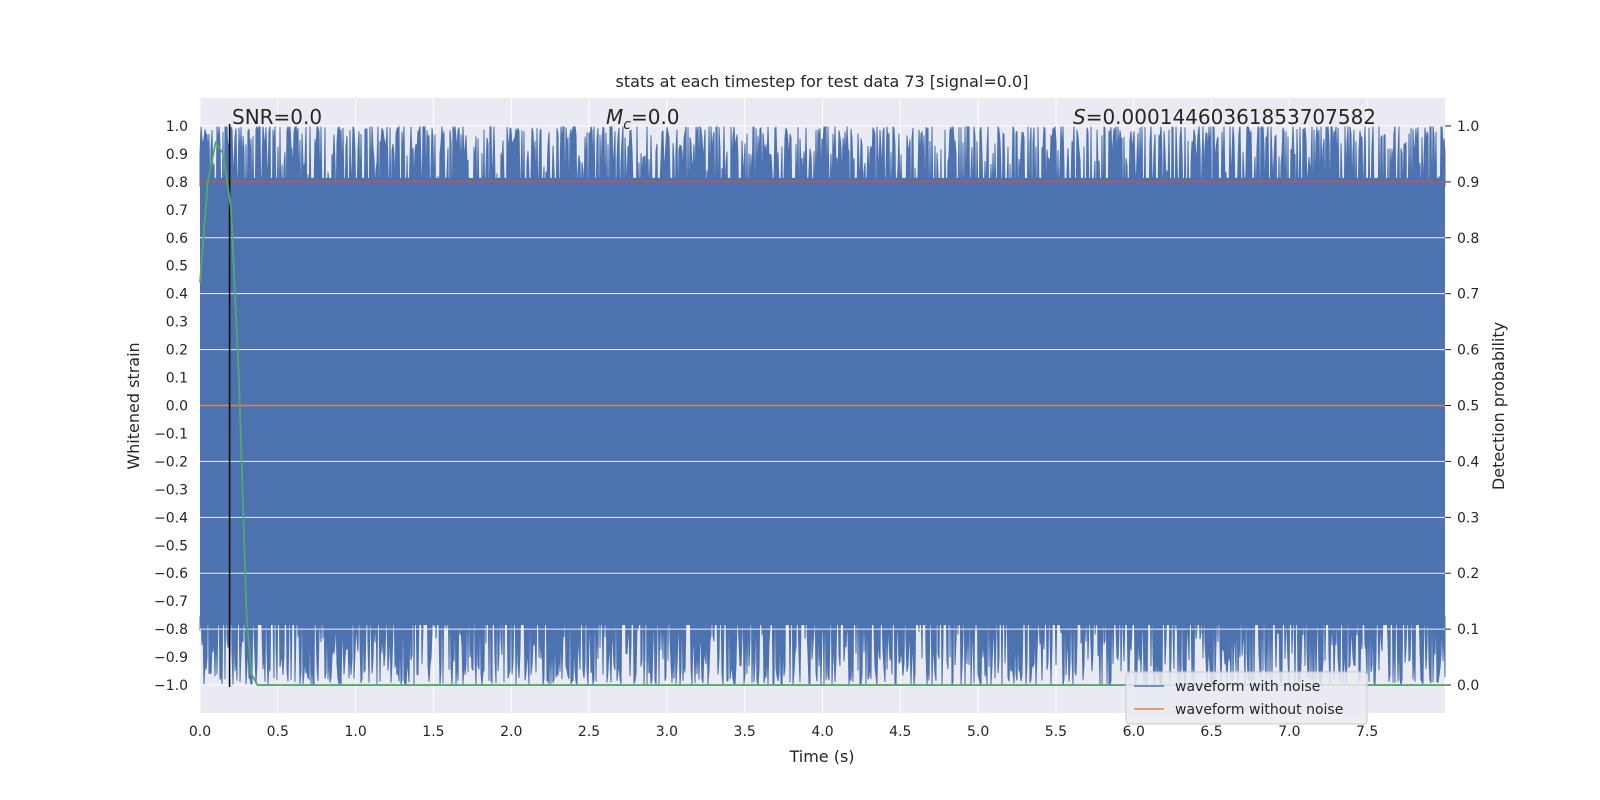 Image resolution: width=1600 pixels, height=800 pixels. Describe the element at coordinates (589, 732) in the screenshot. I see `x-tick-label: 2.5` at that location.